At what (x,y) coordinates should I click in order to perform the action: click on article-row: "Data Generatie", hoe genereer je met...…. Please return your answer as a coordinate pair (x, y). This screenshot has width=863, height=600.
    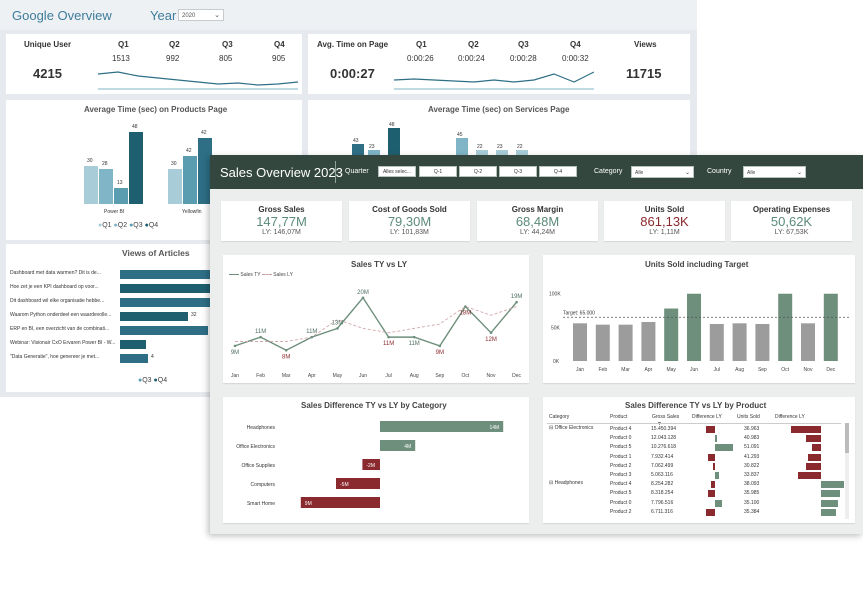
    Looking at the image, I should click on (155, 359).